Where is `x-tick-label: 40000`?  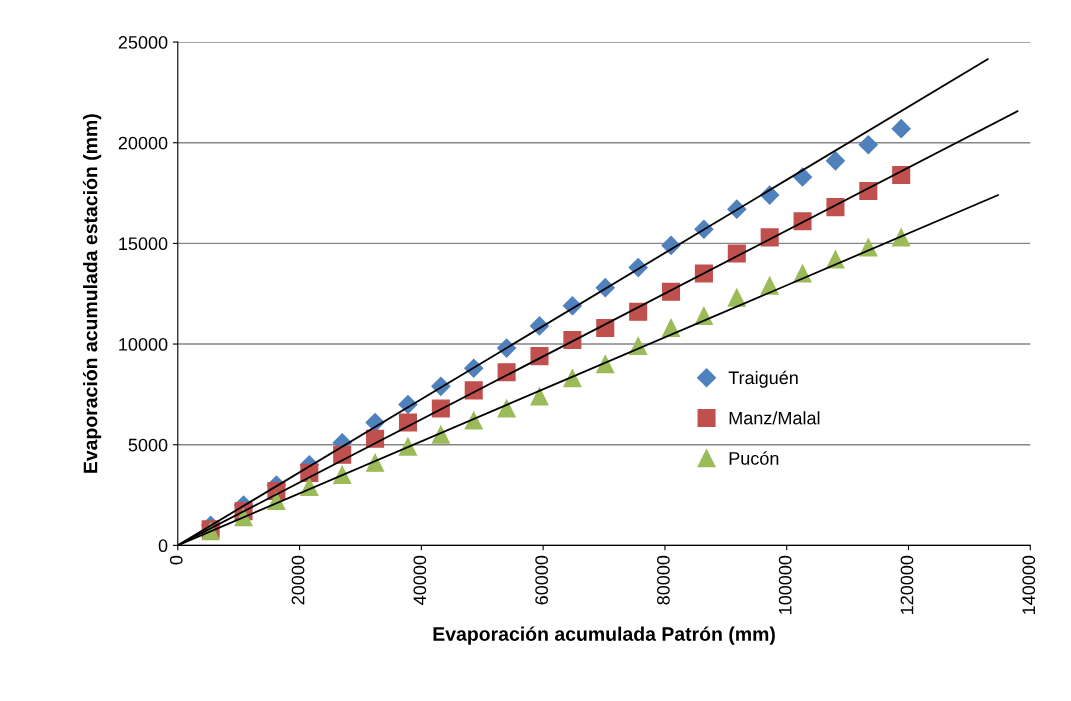
x-tick-label: 40000 is located at coordinates (420, 580).